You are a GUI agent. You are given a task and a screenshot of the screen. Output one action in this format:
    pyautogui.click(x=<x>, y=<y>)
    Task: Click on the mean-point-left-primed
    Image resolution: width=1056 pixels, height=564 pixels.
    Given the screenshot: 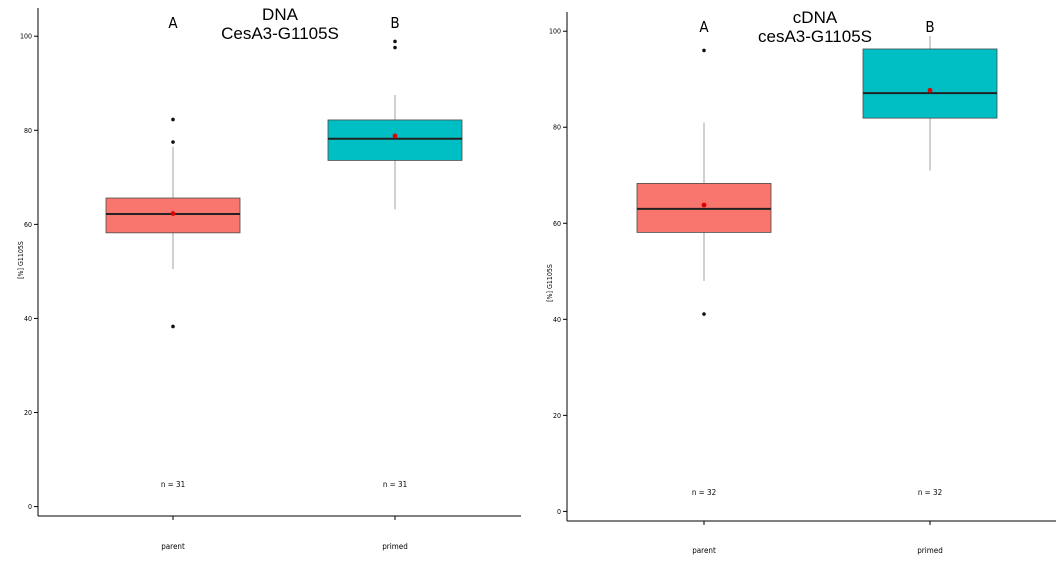 What is the action you would take?
    pyautogui.click(x=395, y=136)
    